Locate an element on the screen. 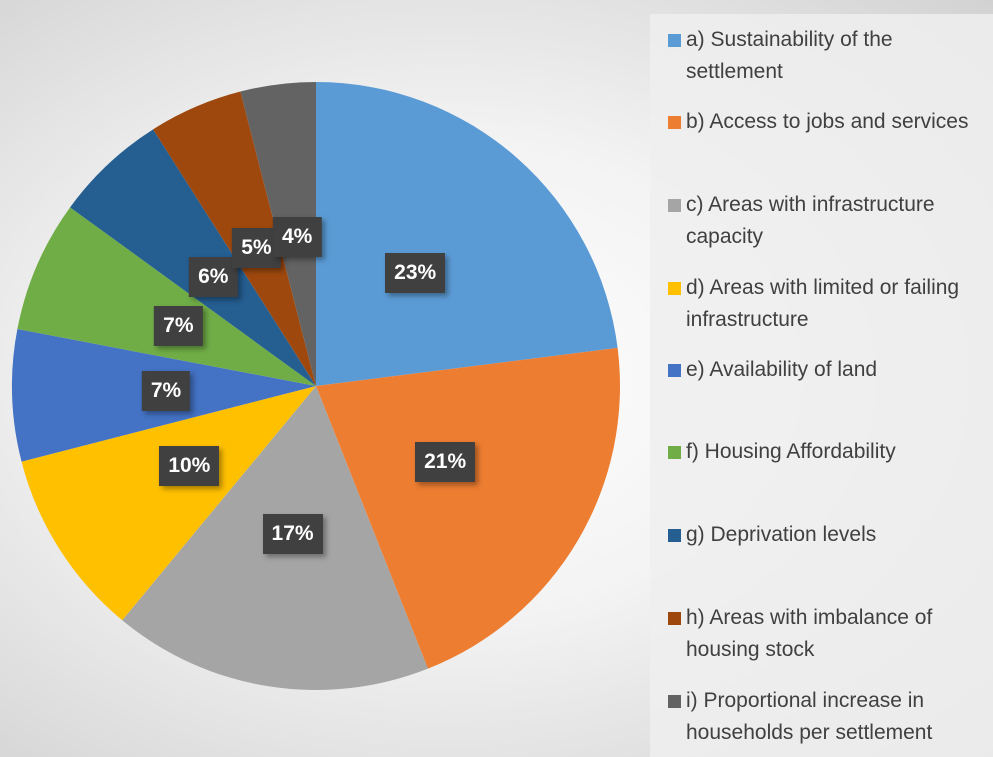 This screenshot has width=993, height=757. legend-label: b) Access to jobs and services is located at coordinates (827, 121).